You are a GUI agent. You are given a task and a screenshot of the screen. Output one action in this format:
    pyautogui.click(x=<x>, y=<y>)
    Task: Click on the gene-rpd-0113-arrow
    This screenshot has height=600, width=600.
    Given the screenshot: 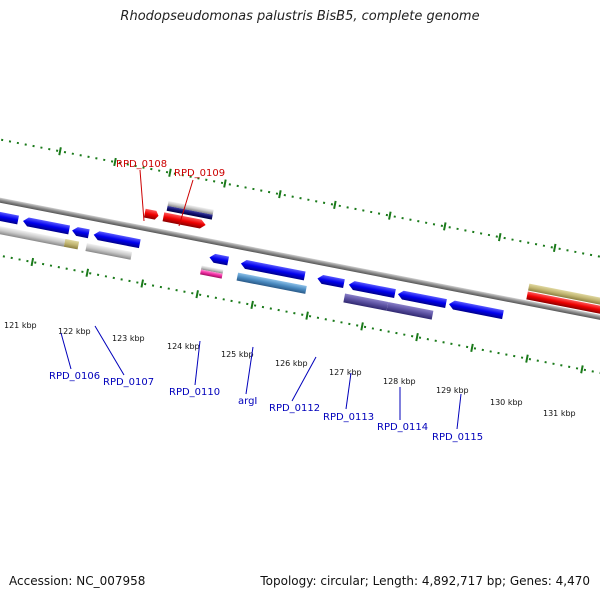 What is the action you would take?
    pyautogui.click(x=372, y=289)
    